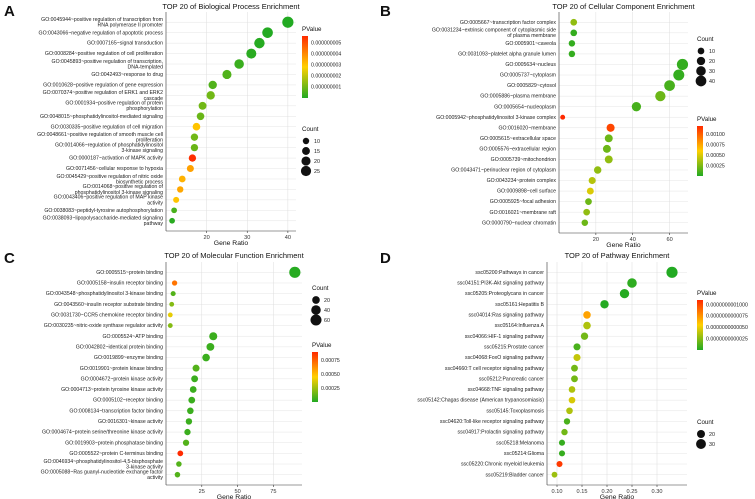 The image size is (755, 499). I want to click on plot-area, so click(617, 373).